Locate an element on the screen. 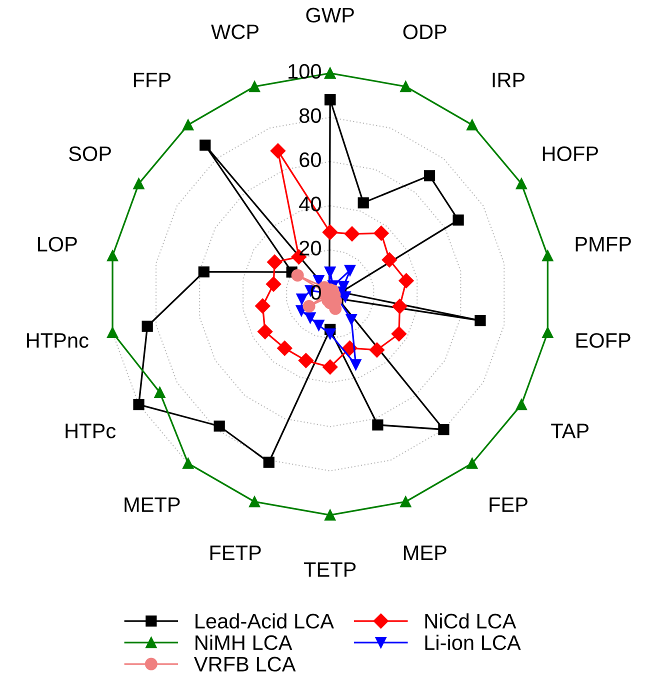 This screenshot has height=684, width=646. spoke-label: HTPc is located at coordinates (91, 431).